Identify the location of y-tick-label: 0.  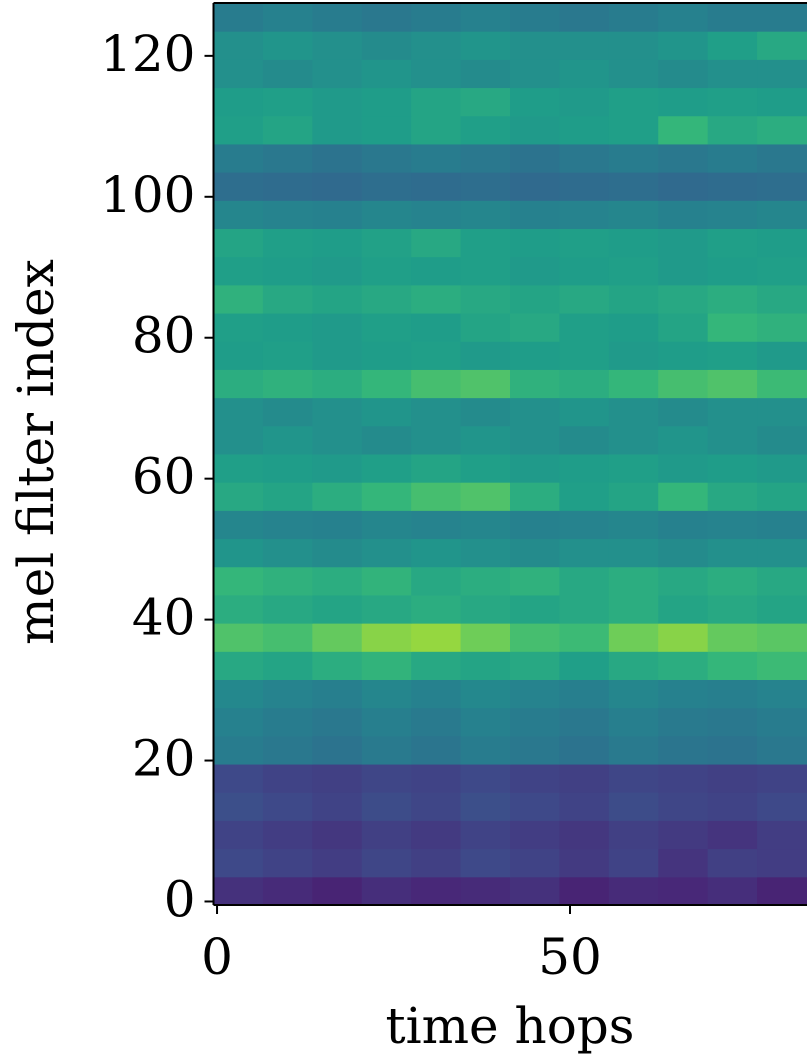
(180, 899).